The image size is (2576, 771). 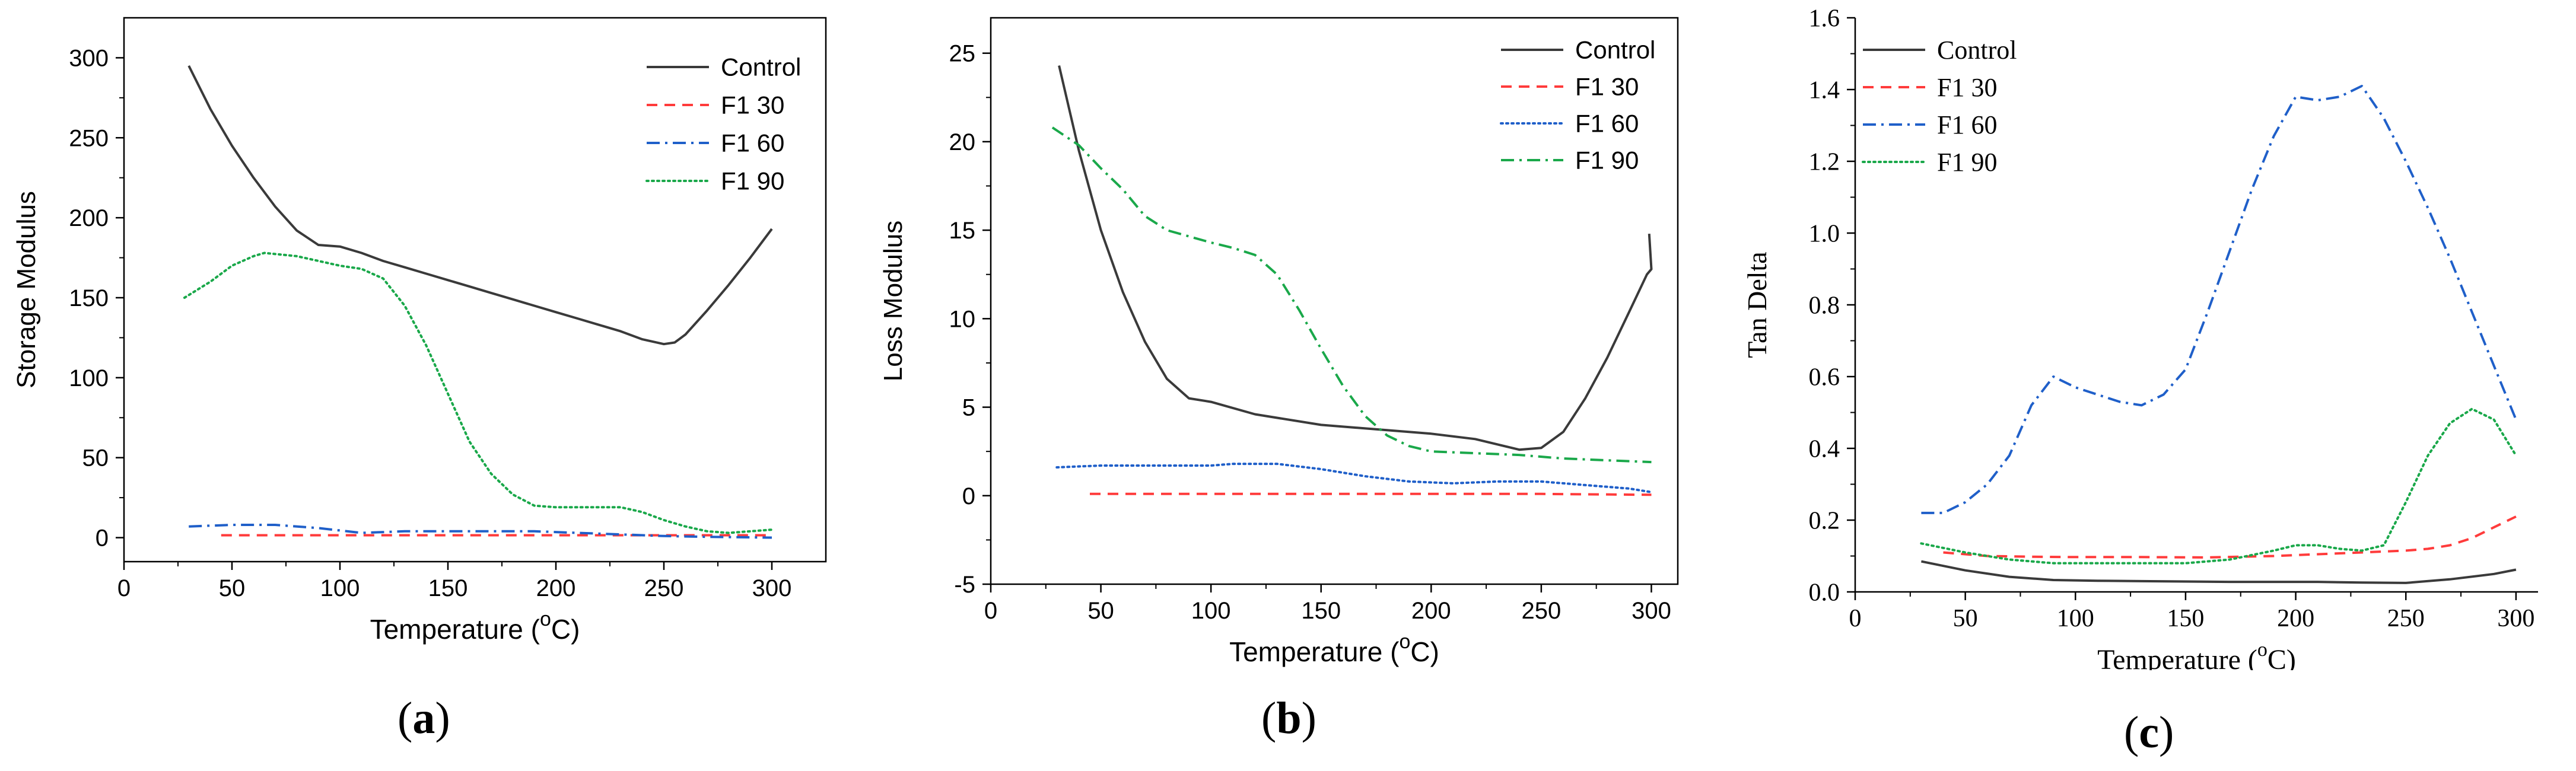 What do you see at coordinates (95, 458) in the screenshot?
I see `y-tick-label: 50` at bounding box center [95, 458].